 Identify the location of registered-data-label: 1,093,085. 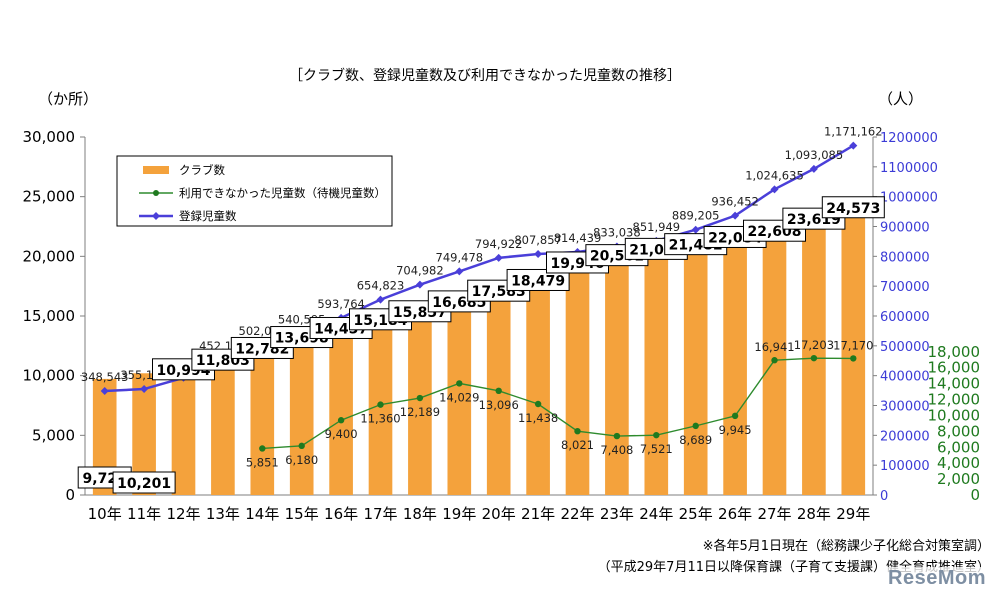
(814, 155).